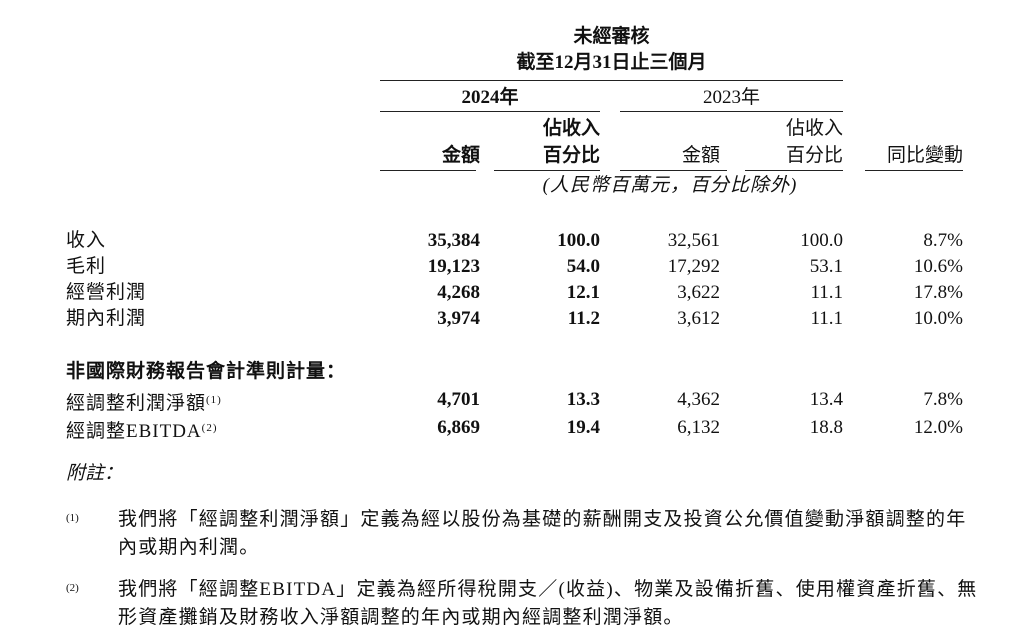  What do you see at coordinates (731, 97) in the screenshot?
I see `year-2023-header: 2023年` at bounding box center [731, 97].